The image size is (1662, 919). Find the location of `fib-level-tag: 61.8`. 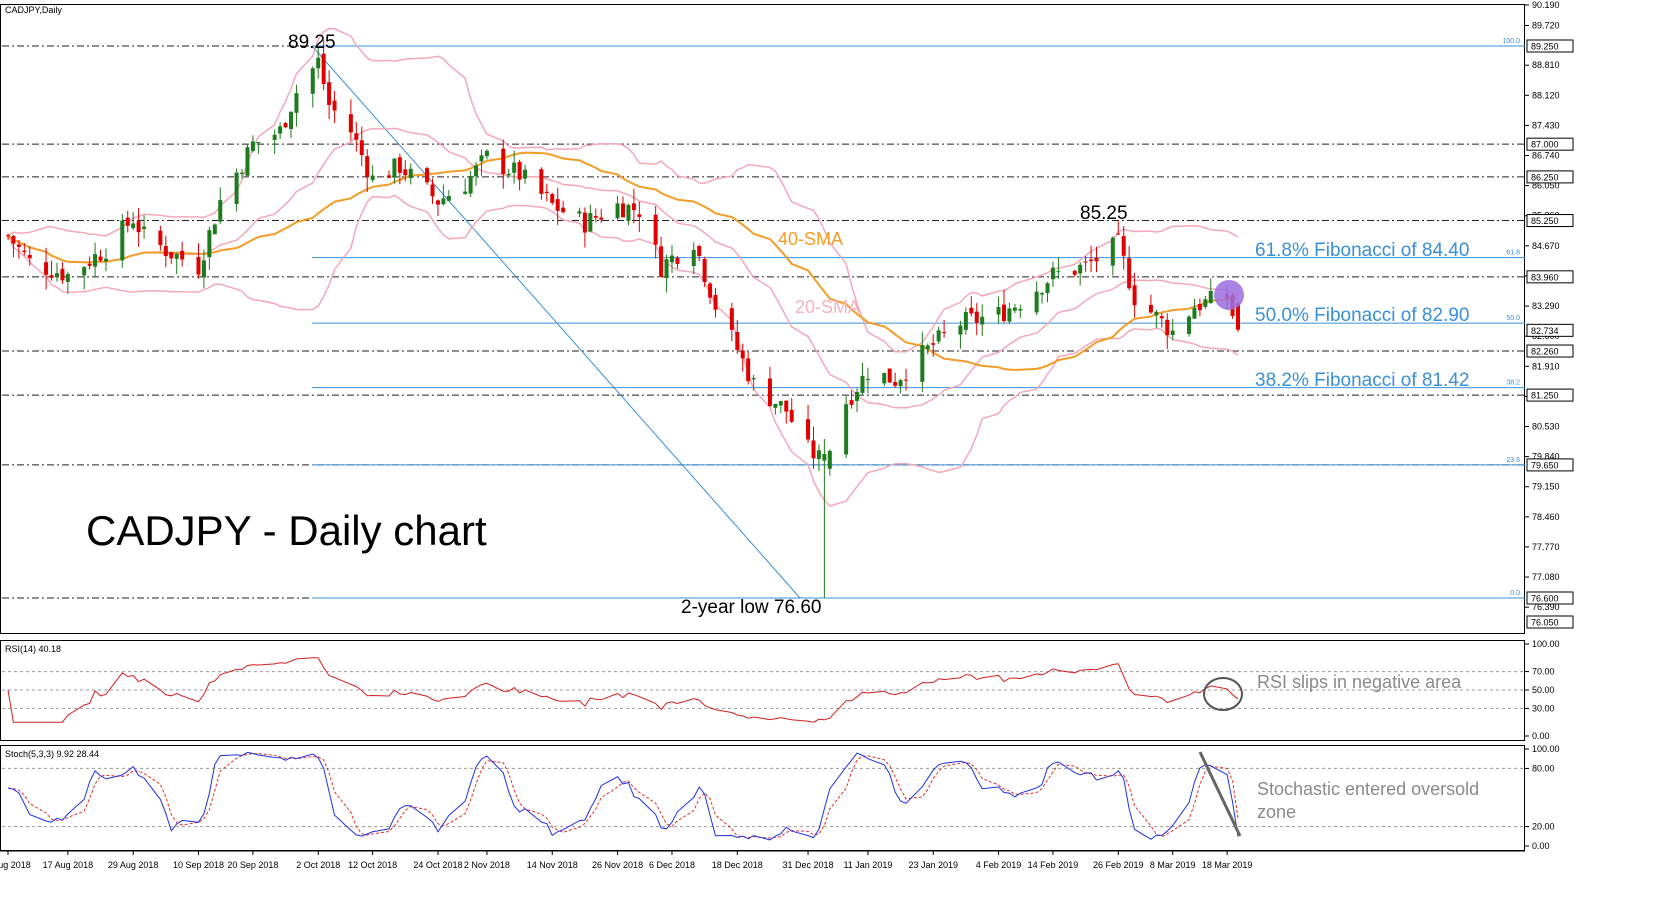

fib-level-tag: 61.8 is located at coordinates (1513, 253).